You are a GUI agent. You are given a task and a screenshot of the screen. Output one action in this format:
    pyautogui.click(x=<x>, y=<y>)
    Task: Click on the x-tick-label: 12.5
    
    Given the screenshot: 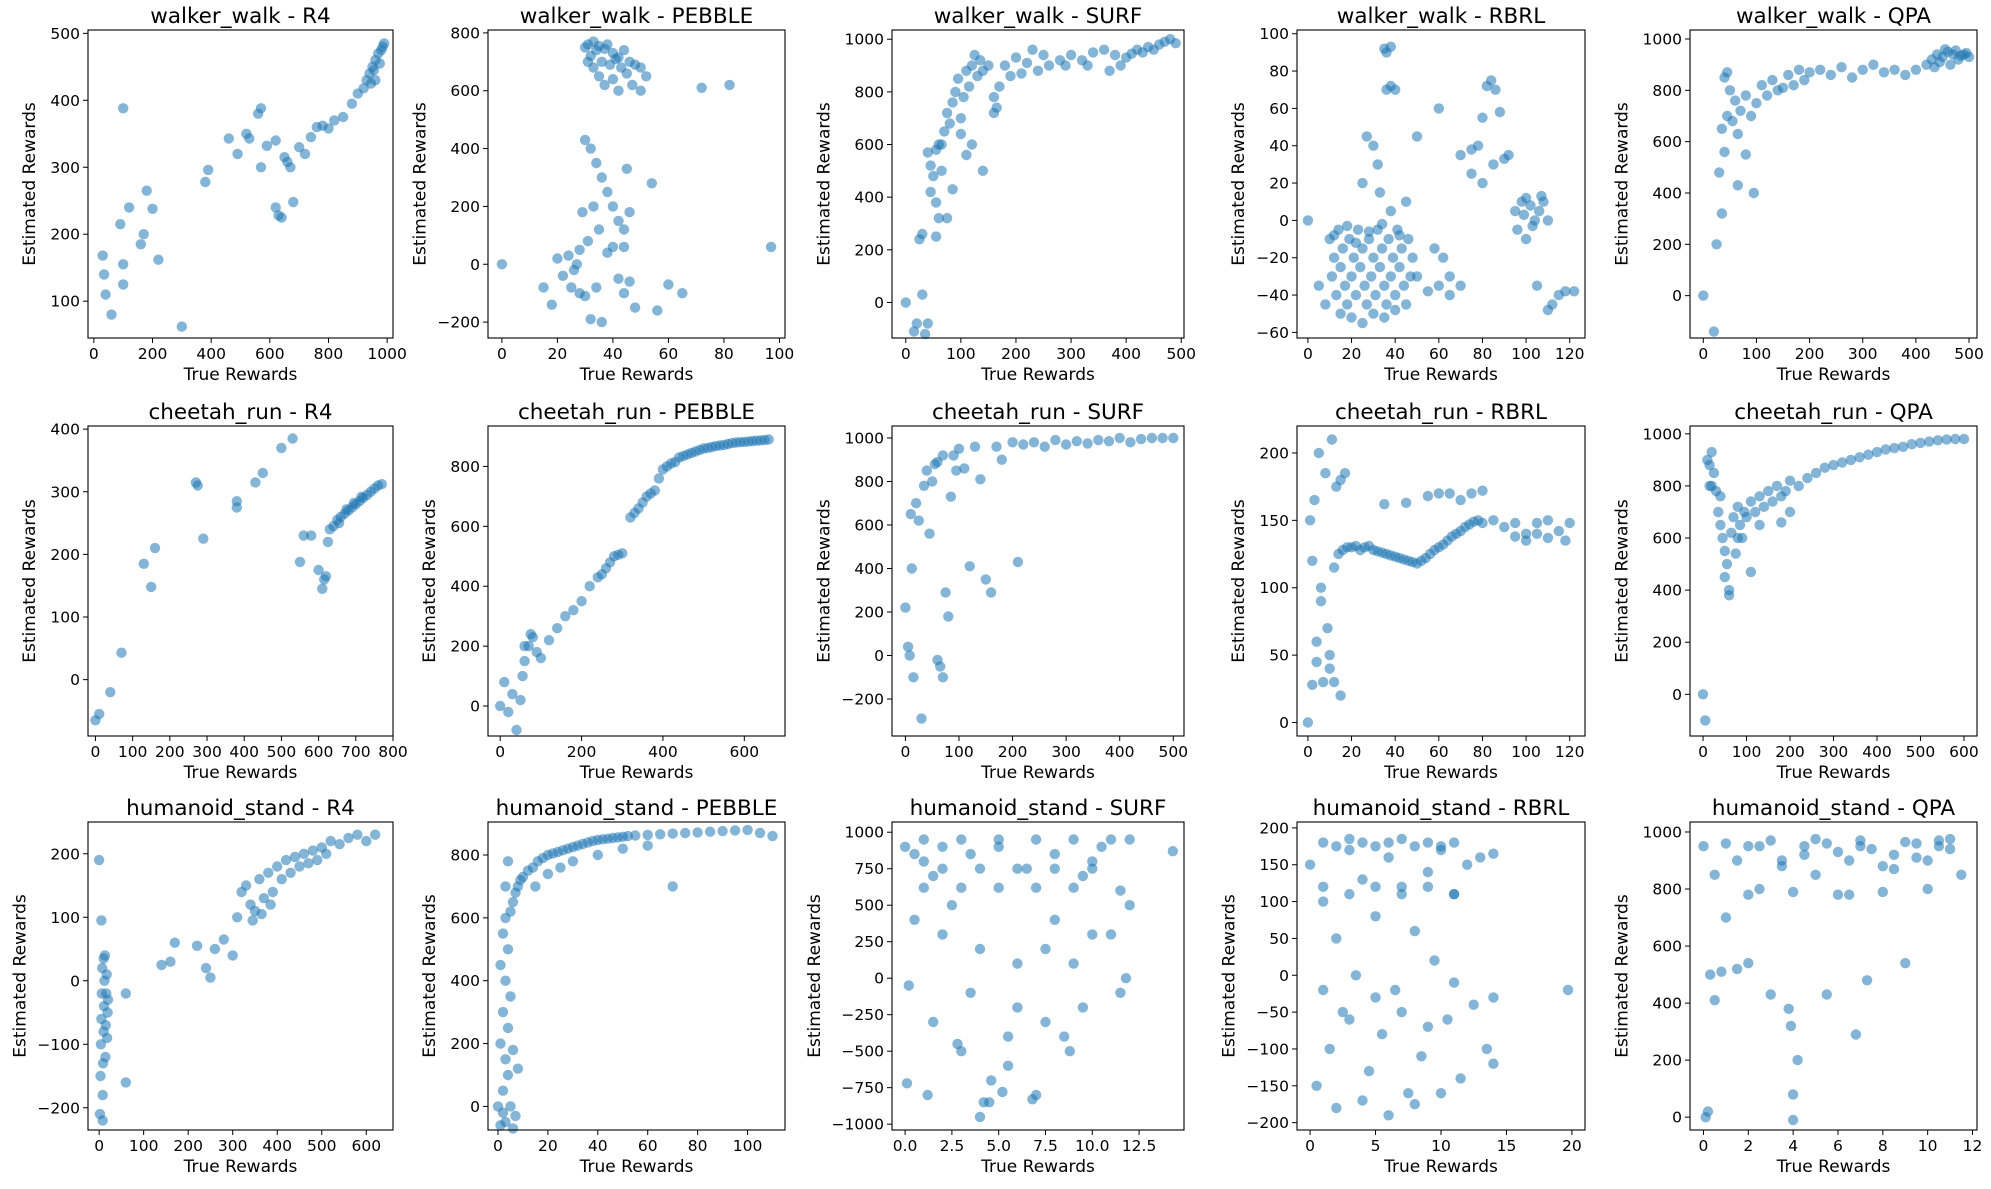 What is the action you would take?
    pyautogui.click(x=1139, y=1146)
    